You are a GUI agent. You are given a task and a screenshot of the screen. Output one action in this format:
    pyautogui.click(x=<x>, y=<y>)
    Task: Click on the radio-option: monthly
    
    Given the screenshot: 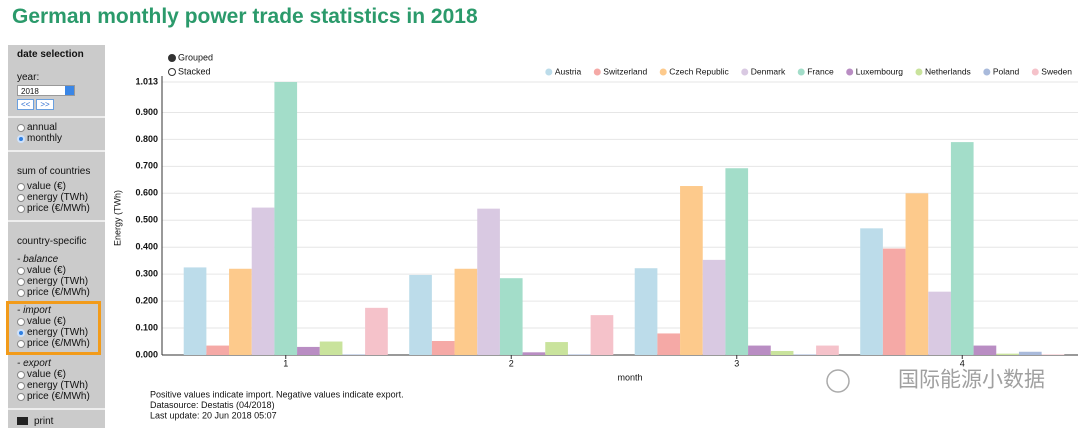 What is the action you would take?
    pyautogui.click(x=57, y=138)
    